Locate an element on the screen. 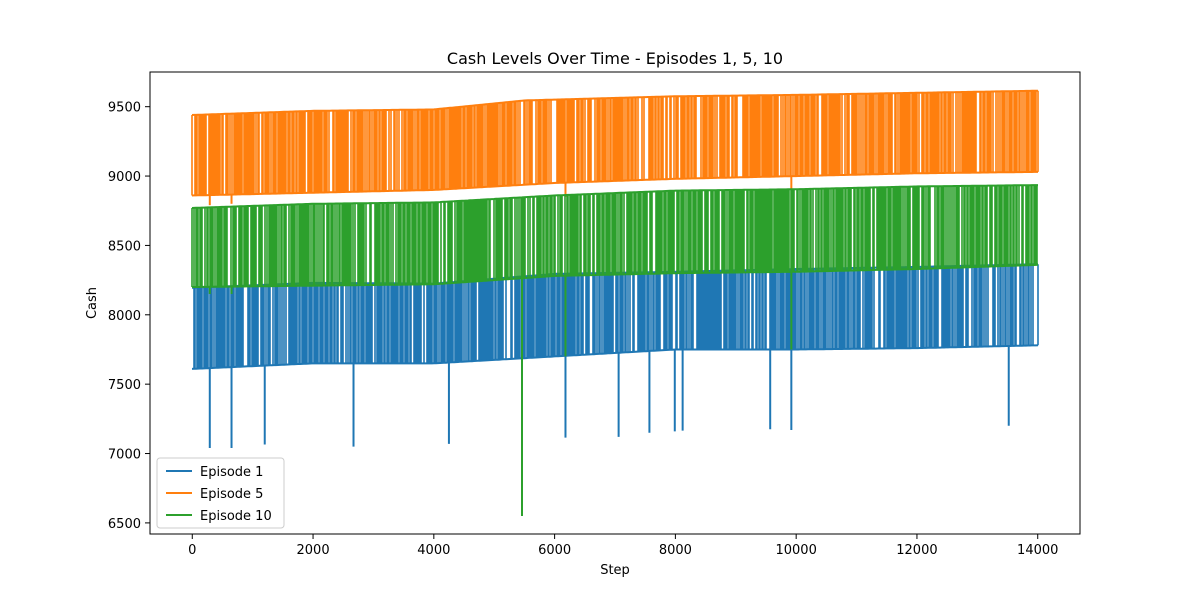 This screenshot has height=600, width=1200. y-tick-label: 7000 is located at coordinates (124, 455).